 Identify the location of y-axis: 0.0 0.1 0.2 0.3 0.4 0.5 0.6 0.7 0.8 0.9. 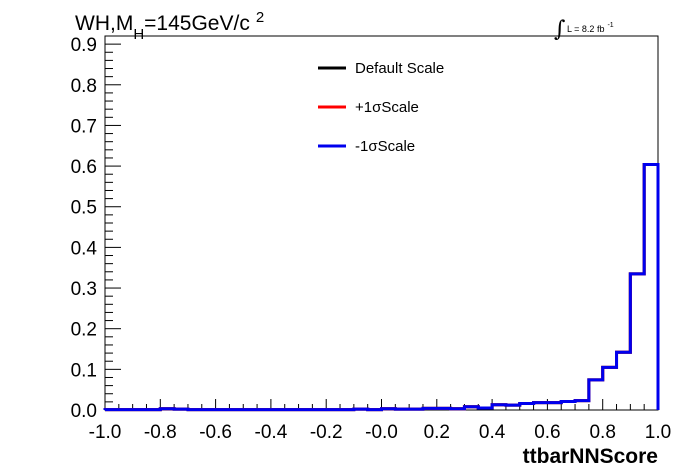
(96, 228).